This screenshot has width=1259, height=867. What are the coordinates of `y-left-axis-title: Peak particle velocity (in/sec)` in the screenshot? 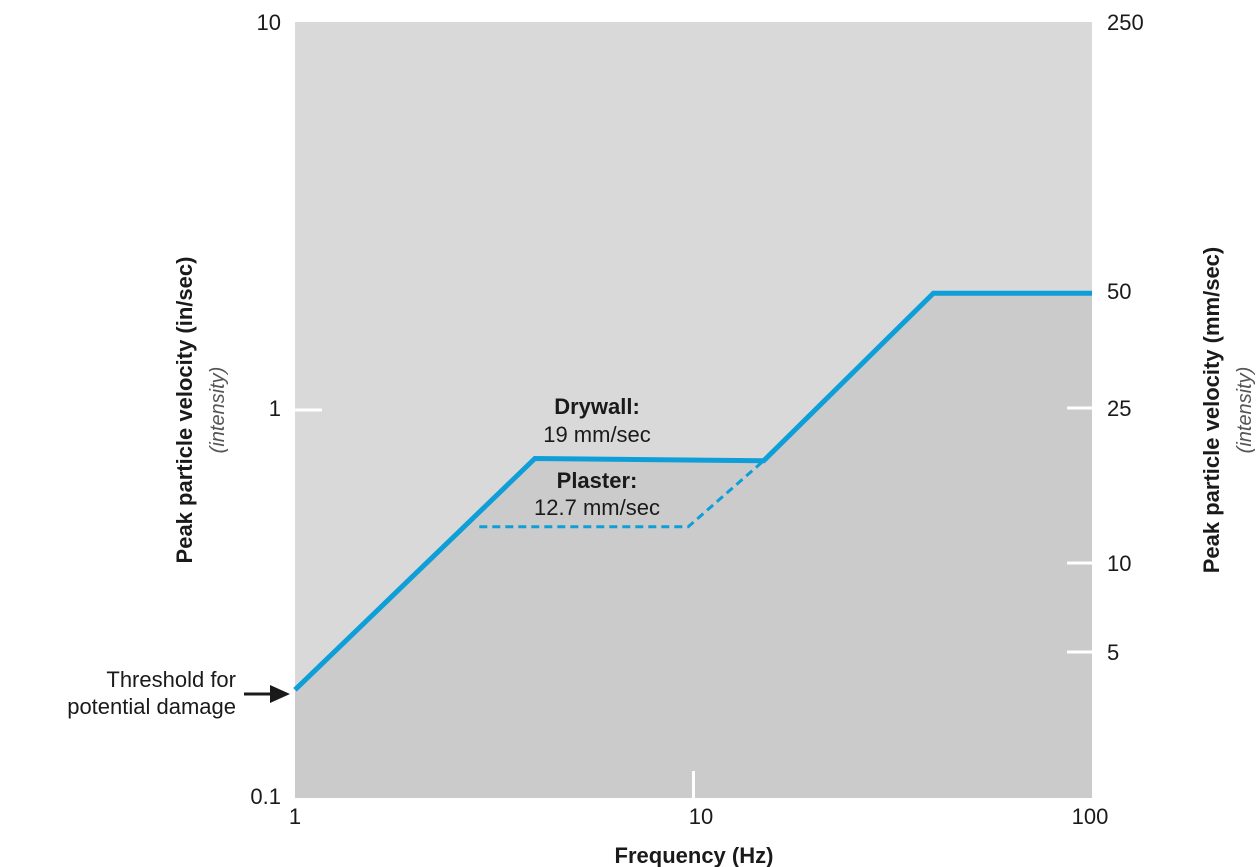 It's located at (184, 410).